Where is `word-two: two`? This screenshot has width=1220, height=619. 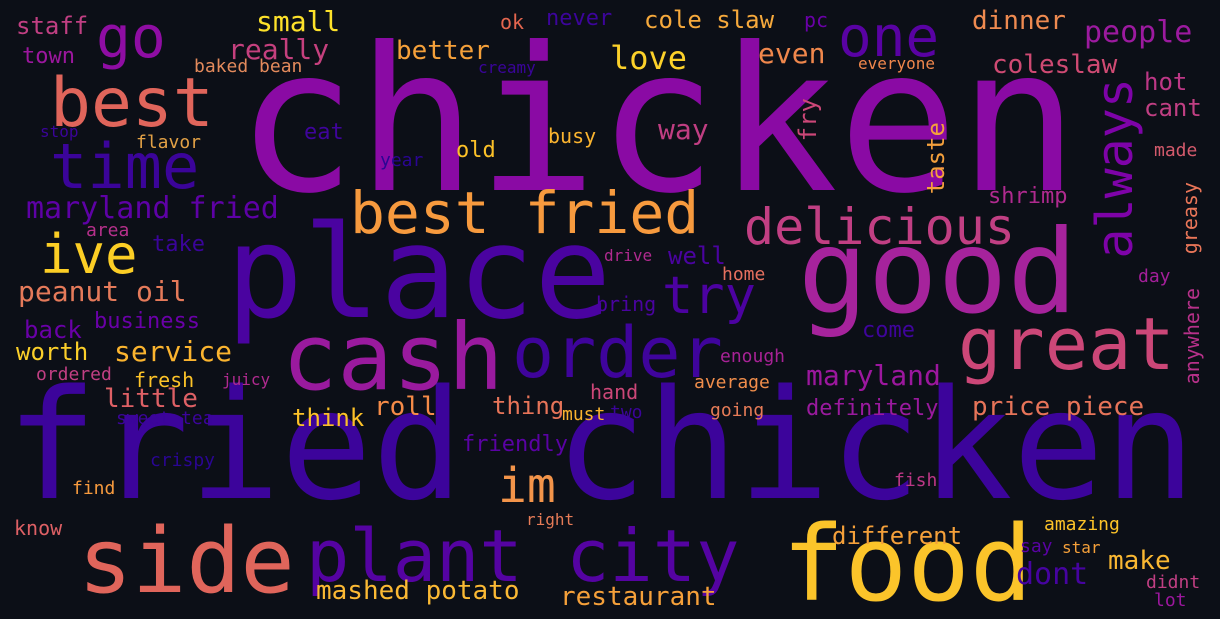
word-two: two is located at coordinates (626, 412).